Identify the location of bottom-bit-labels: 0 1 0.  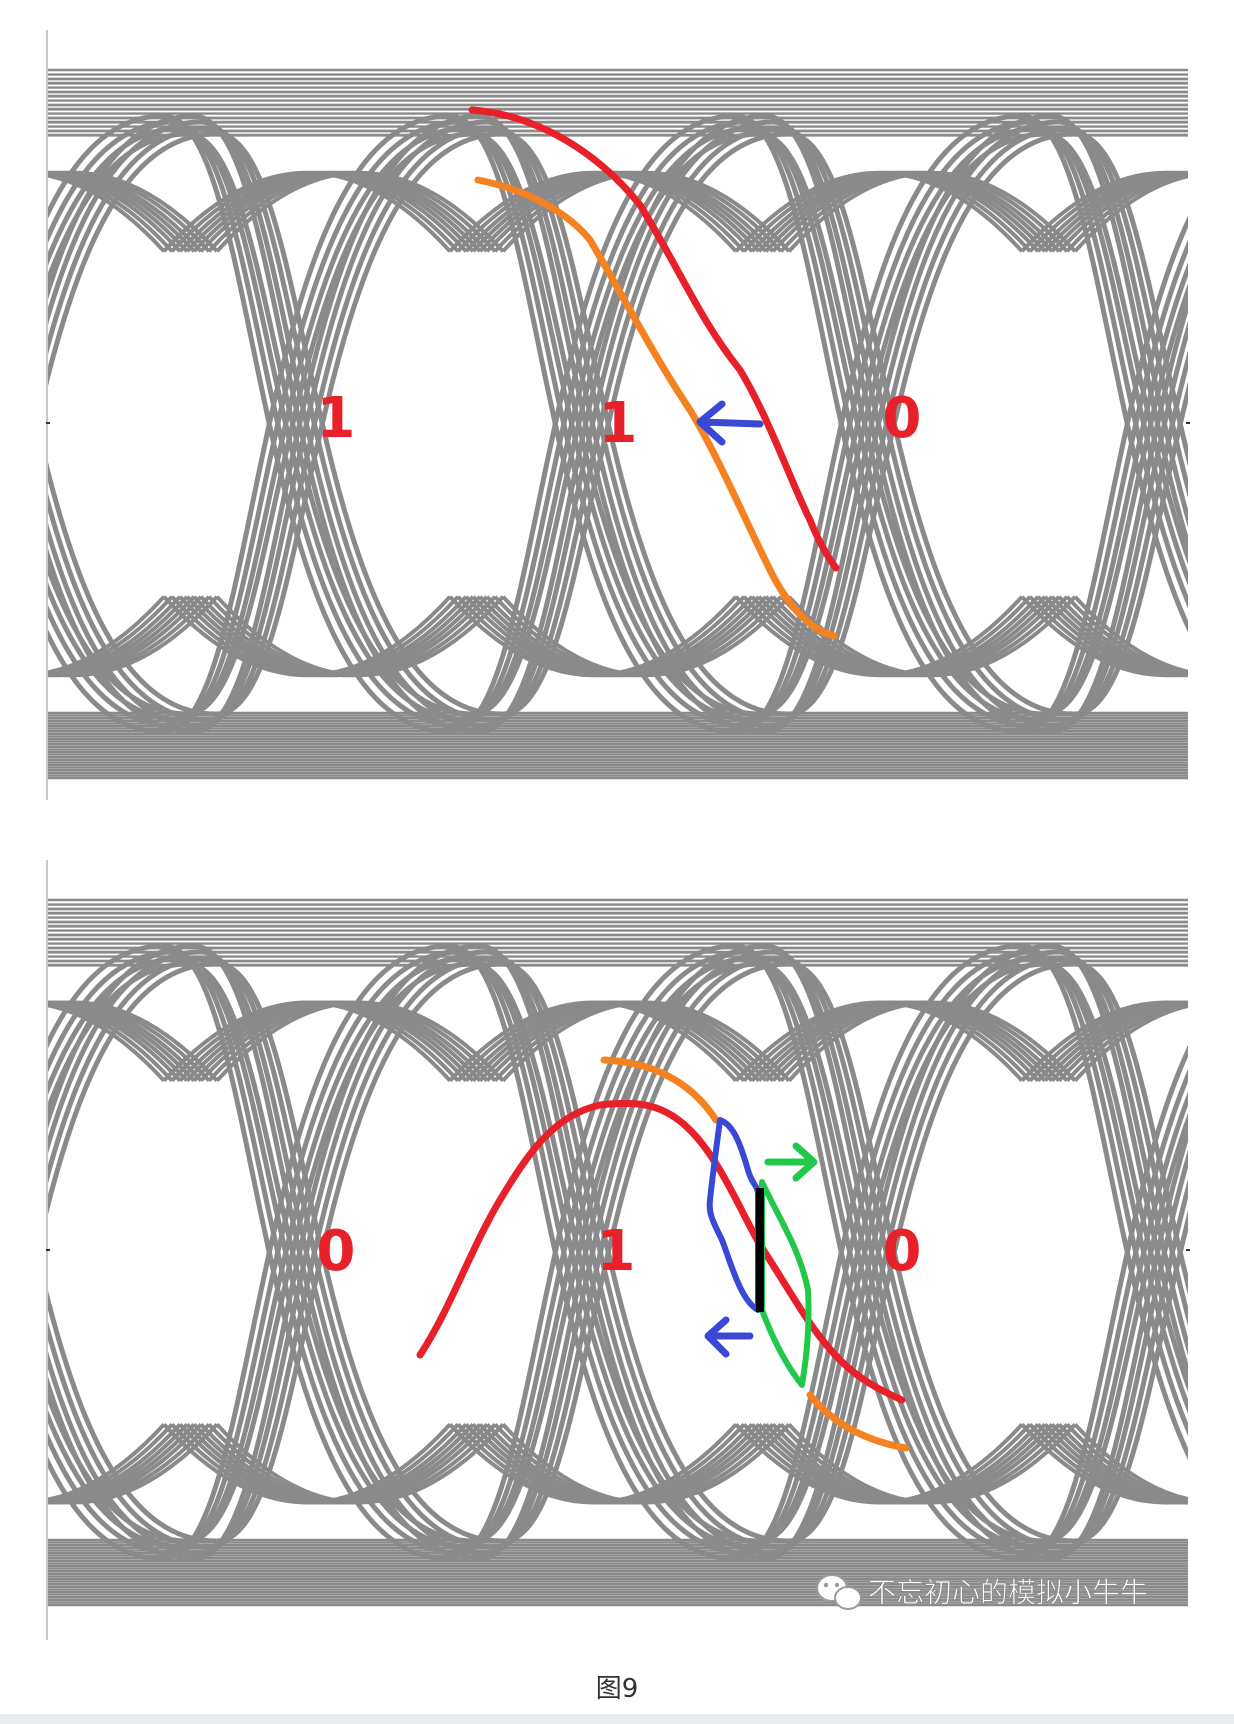
(619, 1251).